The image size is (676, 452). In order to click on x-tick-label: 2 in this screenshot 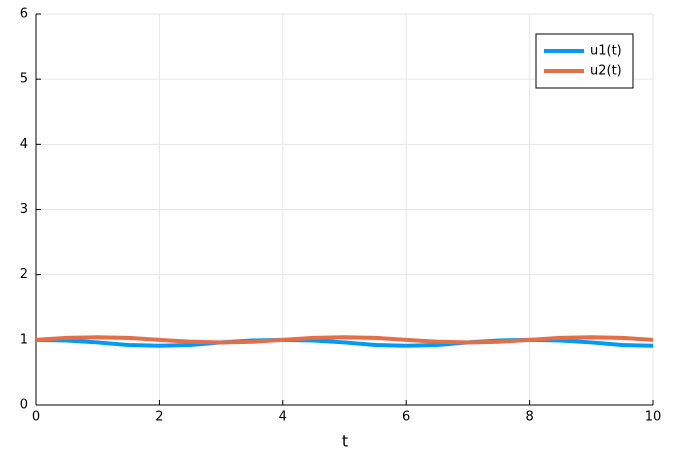, I will do `click(159, 417)`.